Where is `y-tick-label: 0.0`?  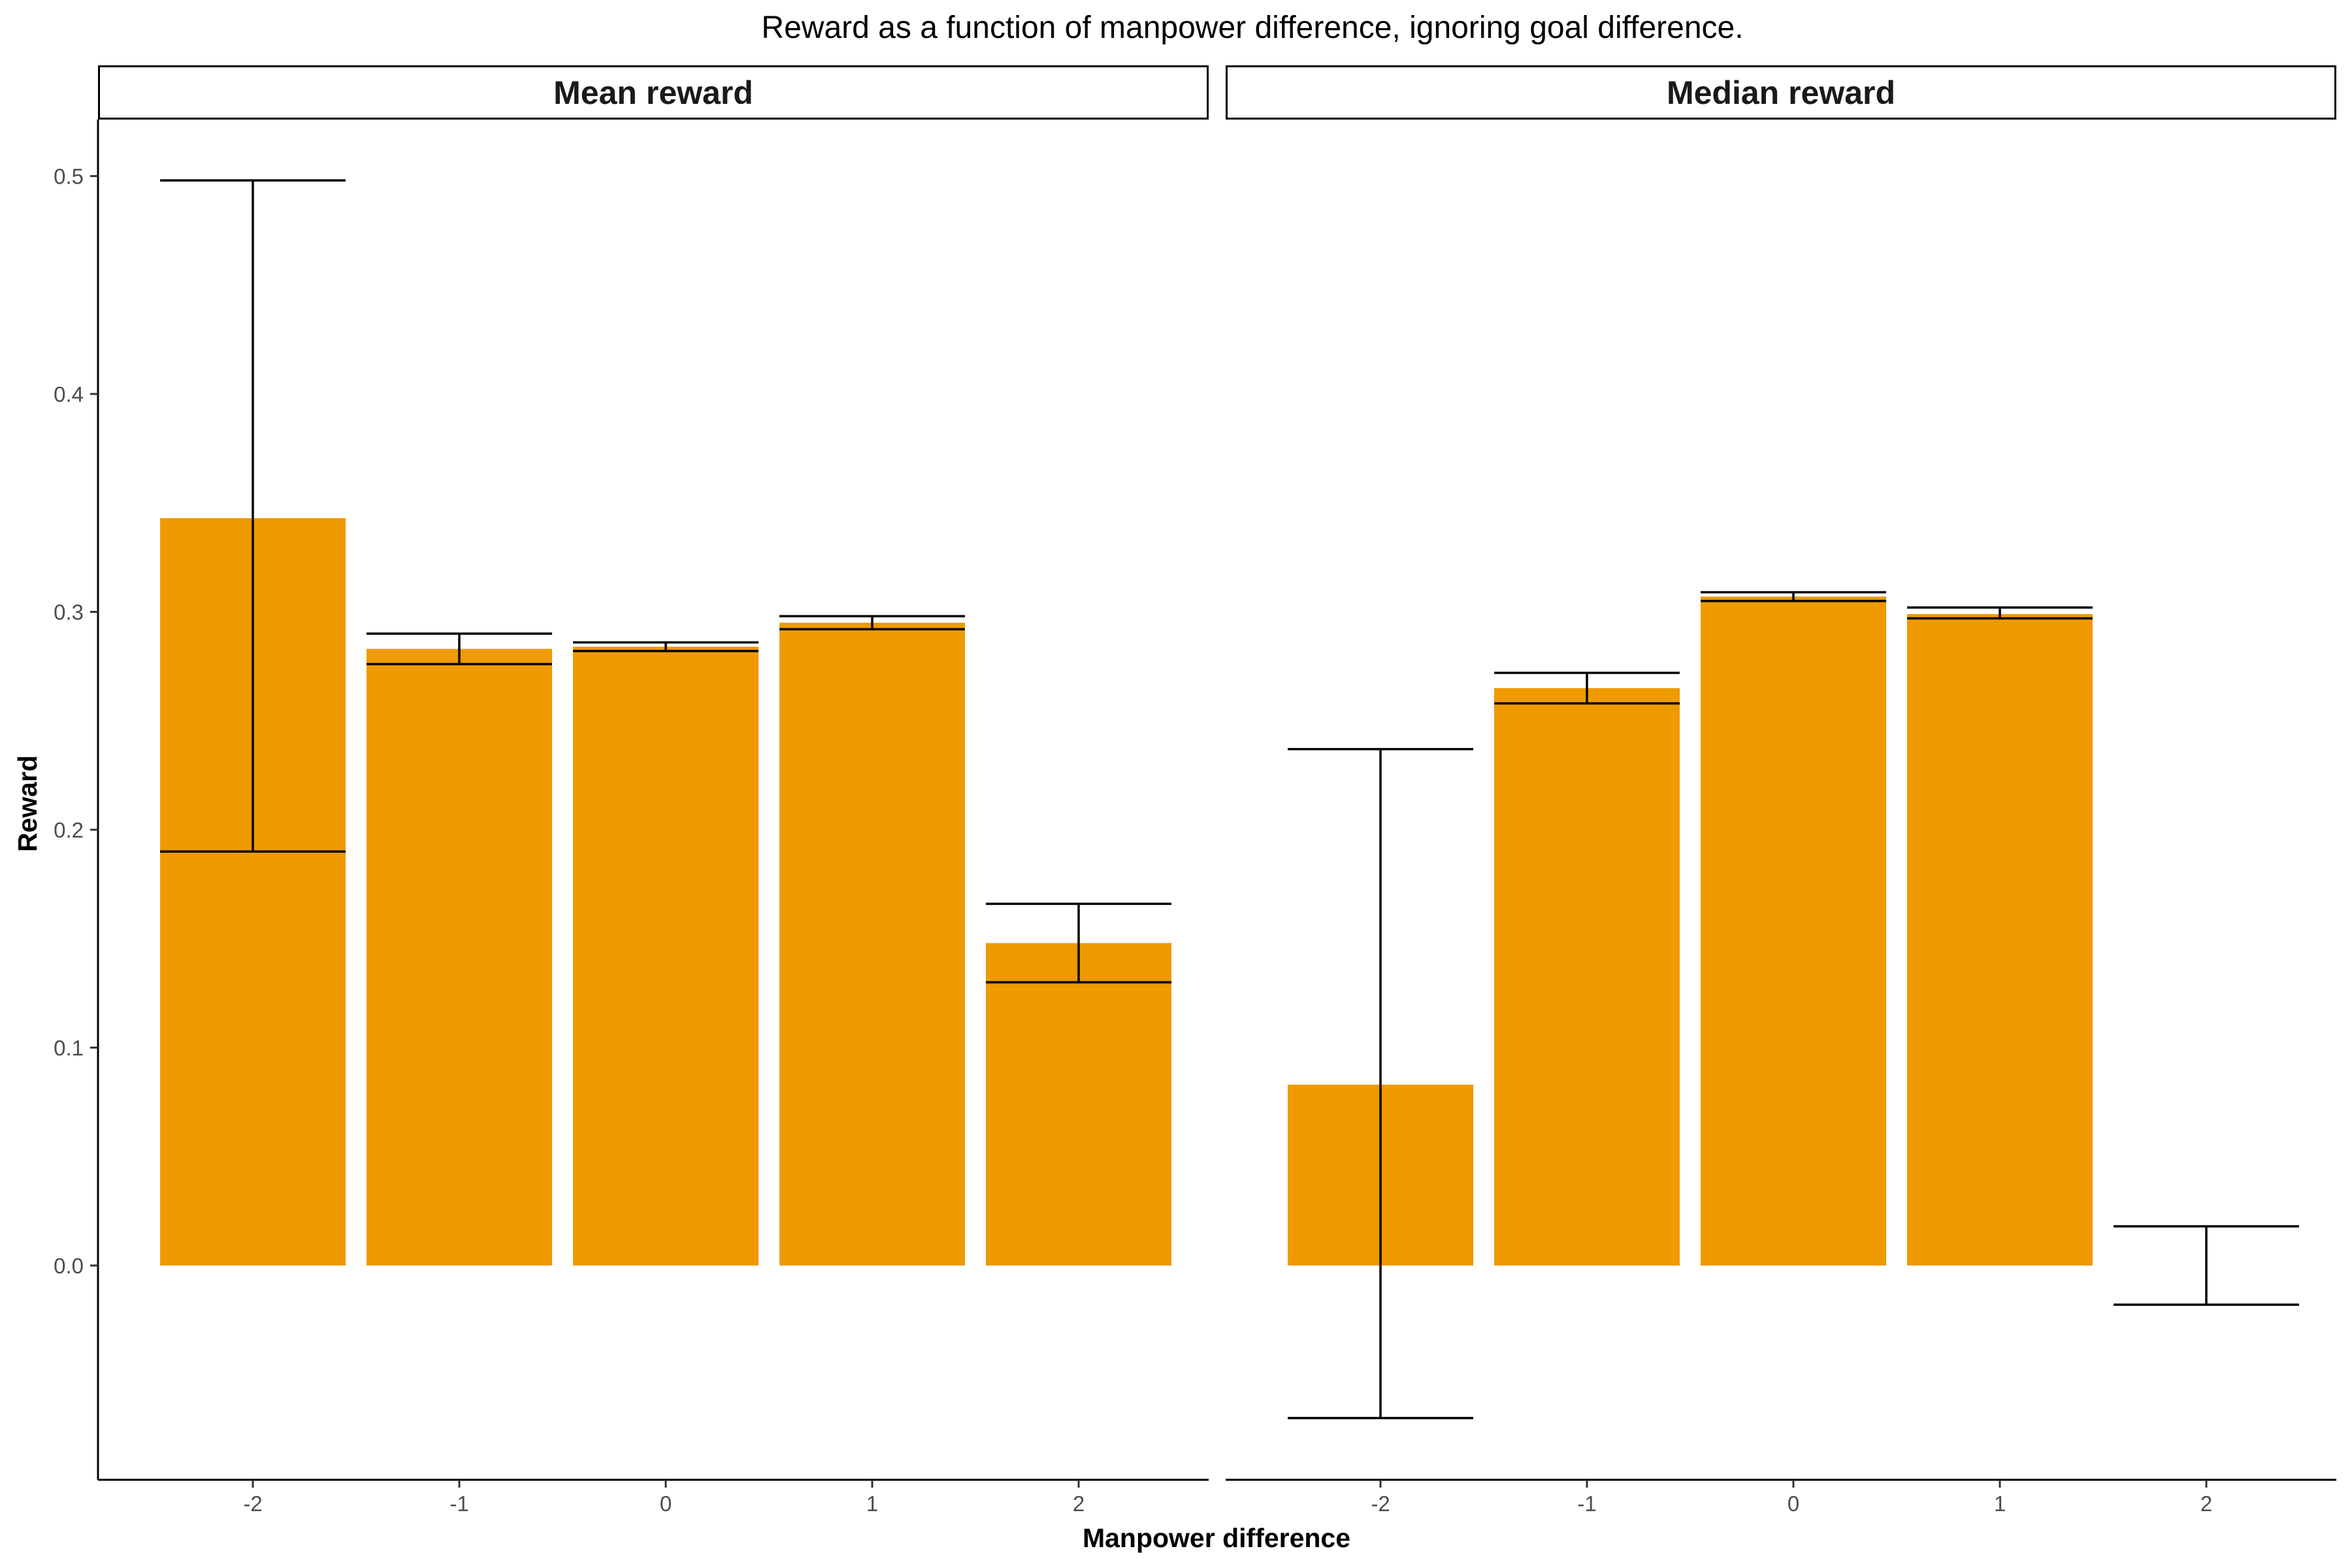 y-tick-label: 0.0 is located at coordinates (69, 1266).